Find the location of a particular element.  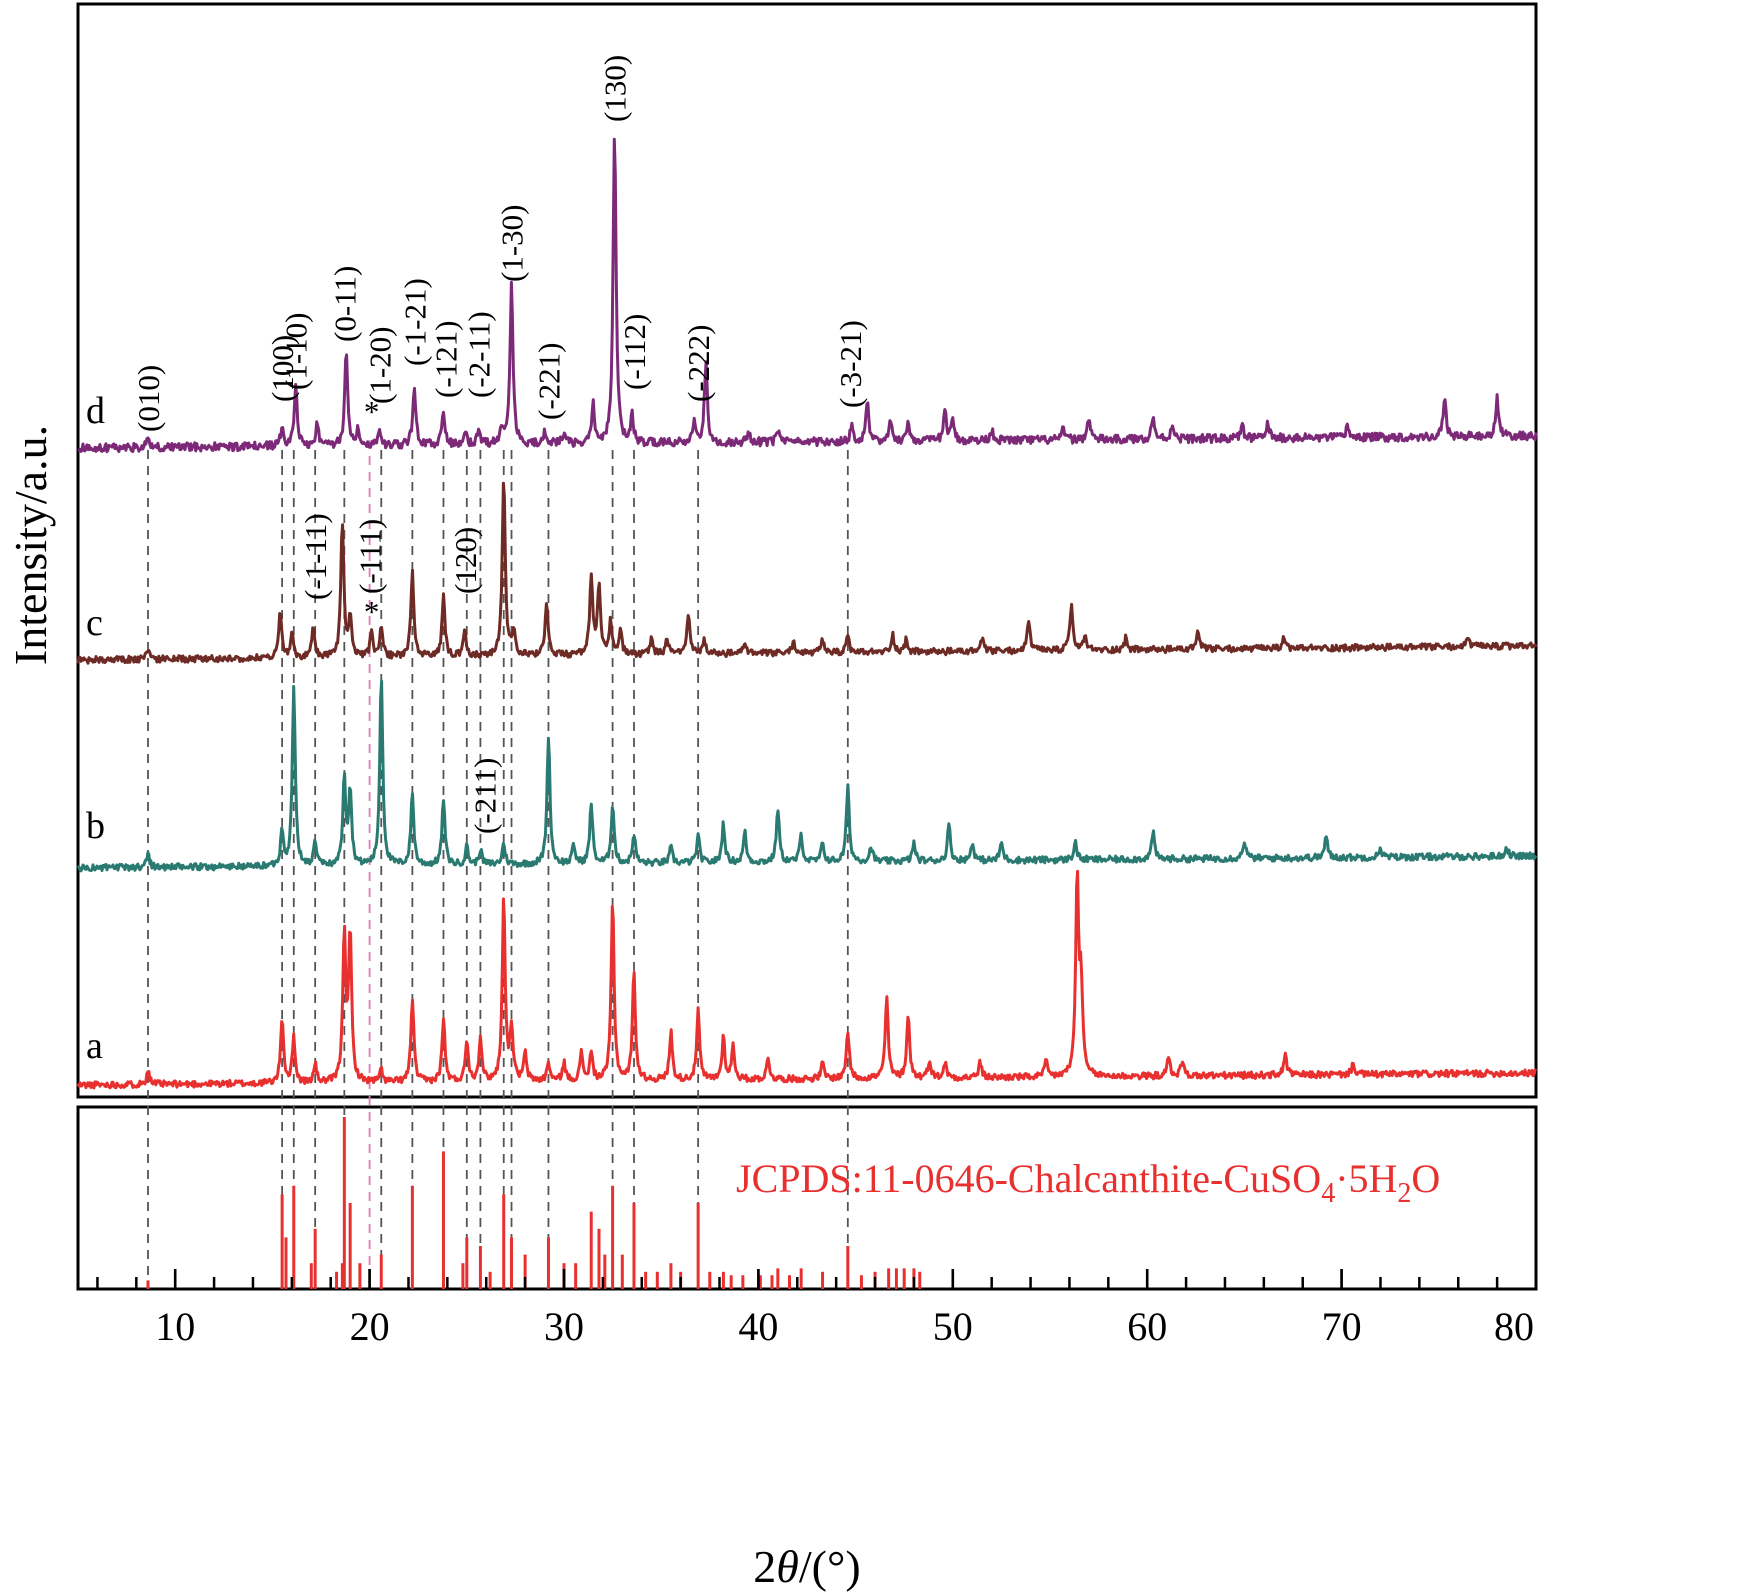

reference-label: JCPDS:11-0646-Chalcanthite-CuSO4·5H2O is located at coordinates (1088, 1182).